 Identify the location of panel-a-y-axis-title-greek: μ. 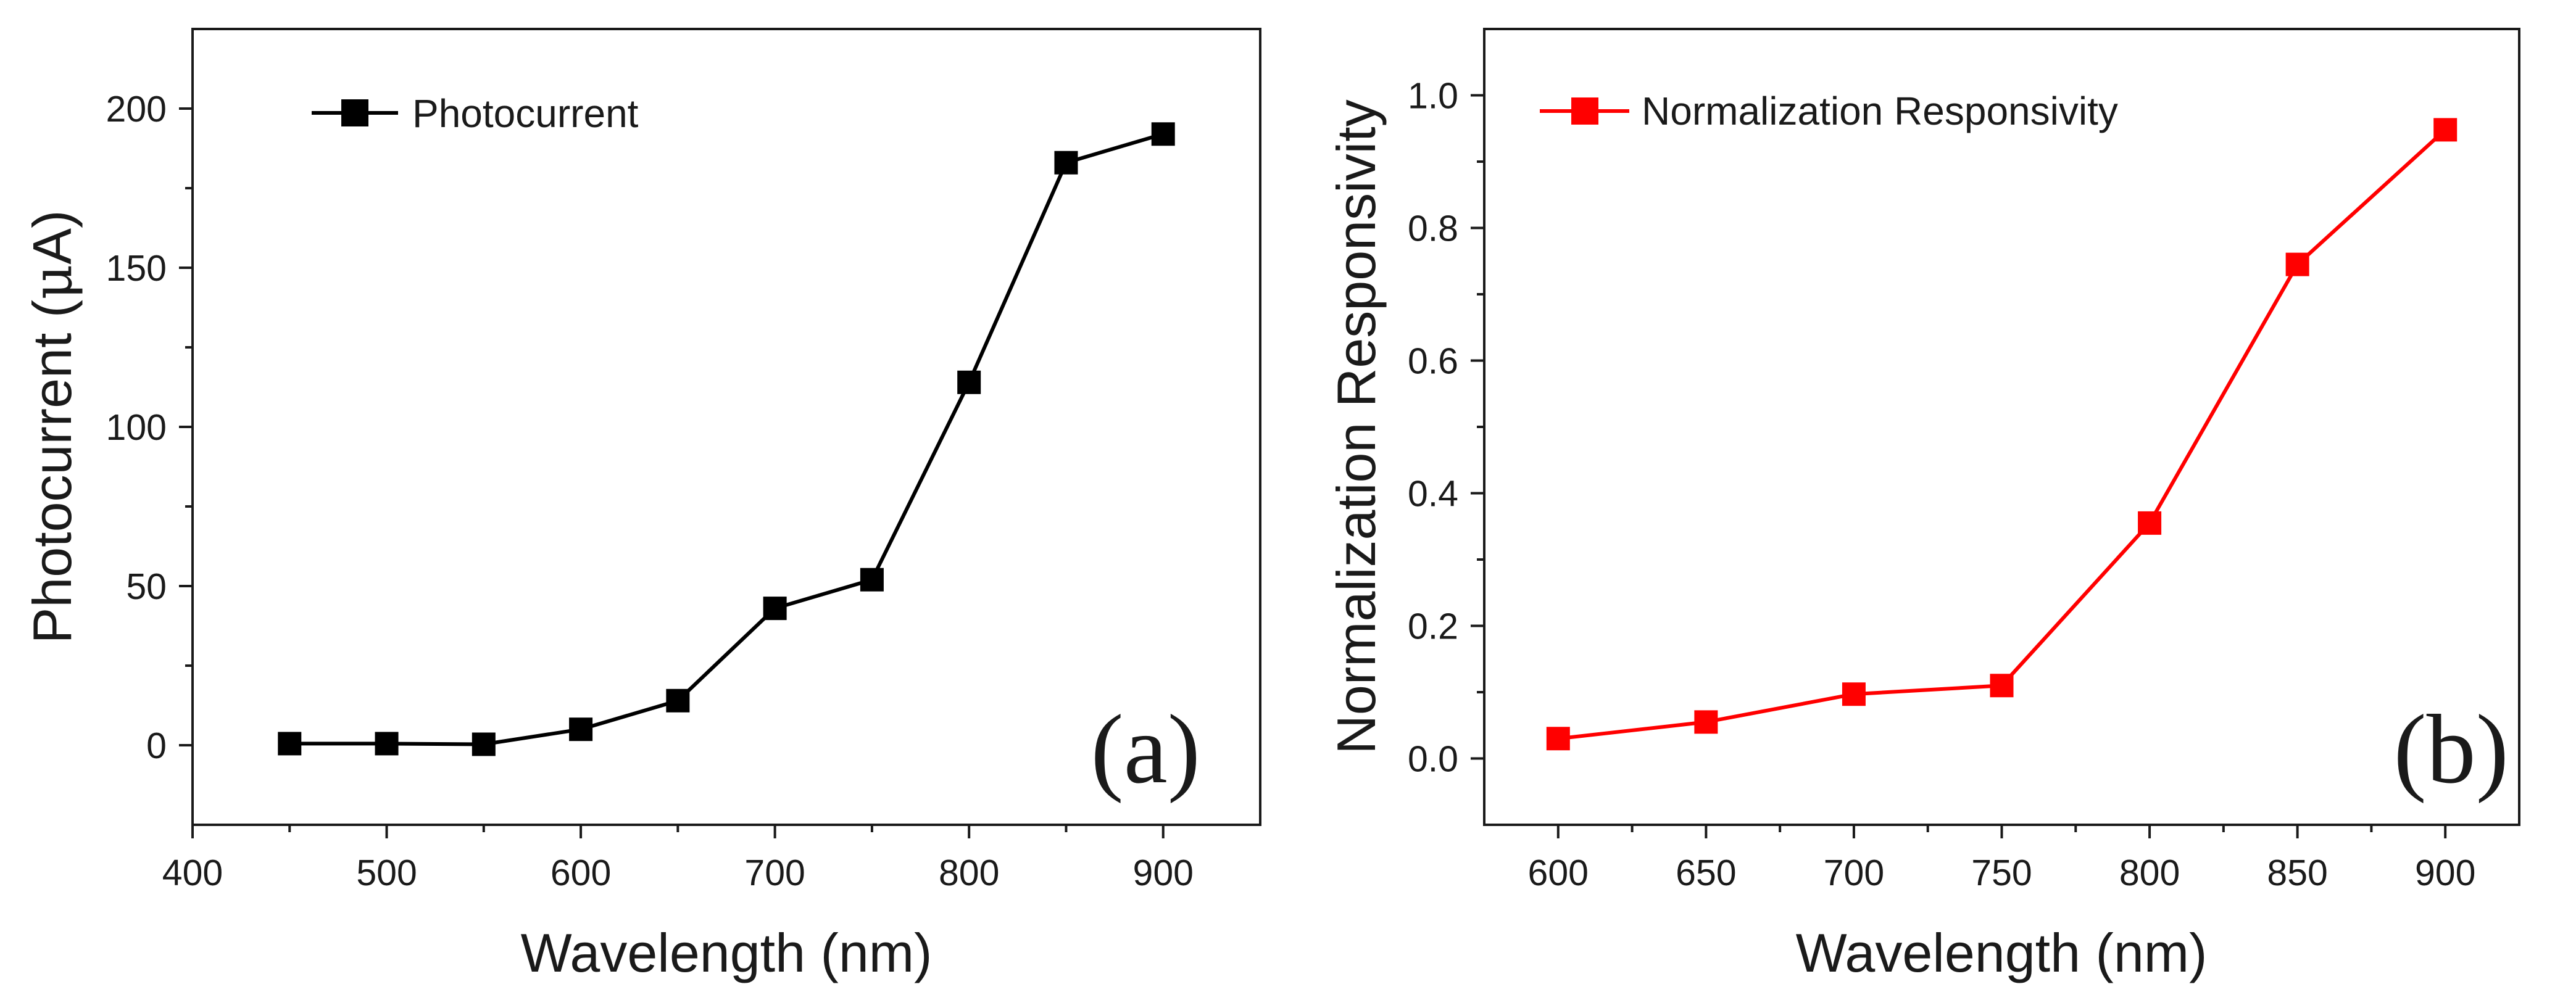
(52, 282).